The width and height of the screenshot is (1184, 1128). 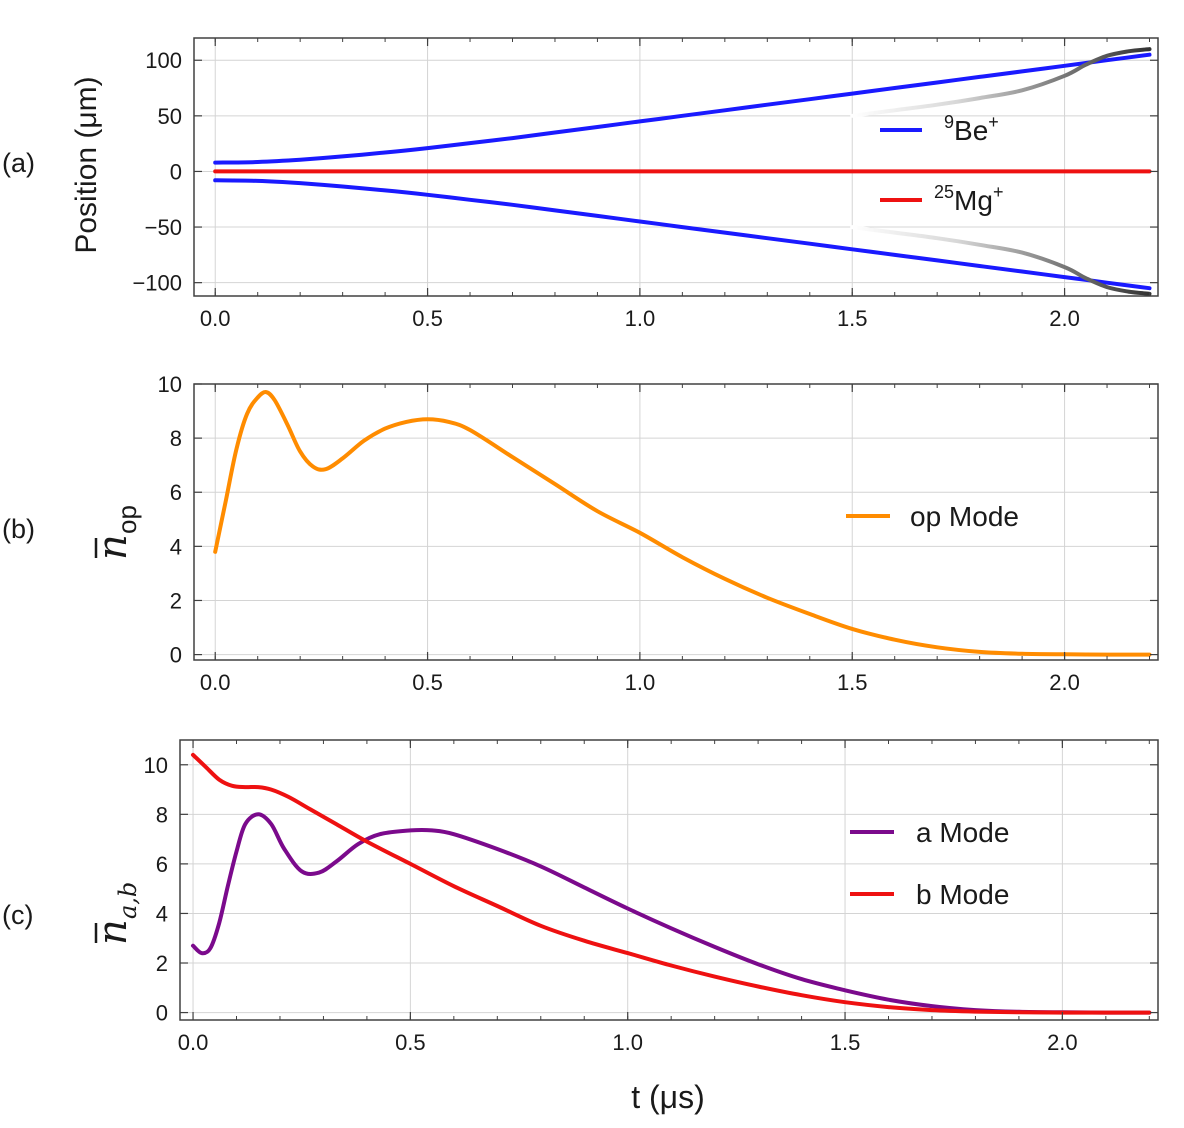 I want to click on panel-b-label: (b), so click(x=18, y=529).